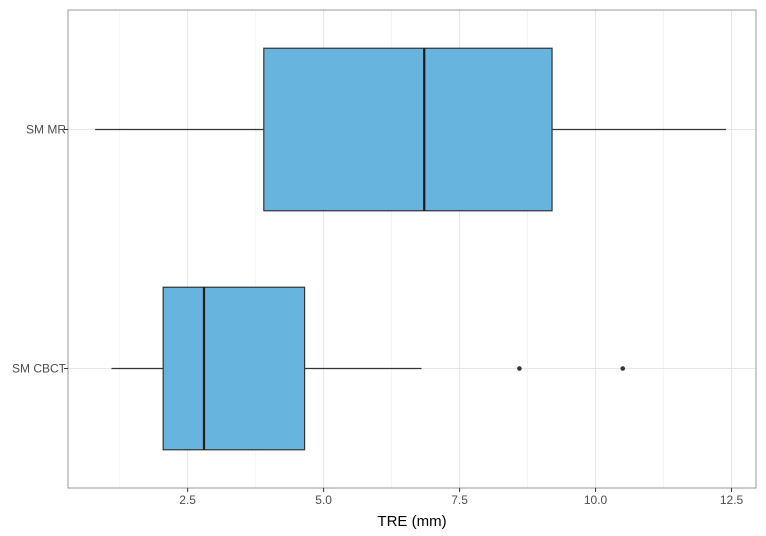 The image size is (766, 536). I want to click on x-axis-title: TRE (mm), so click(411, 521).